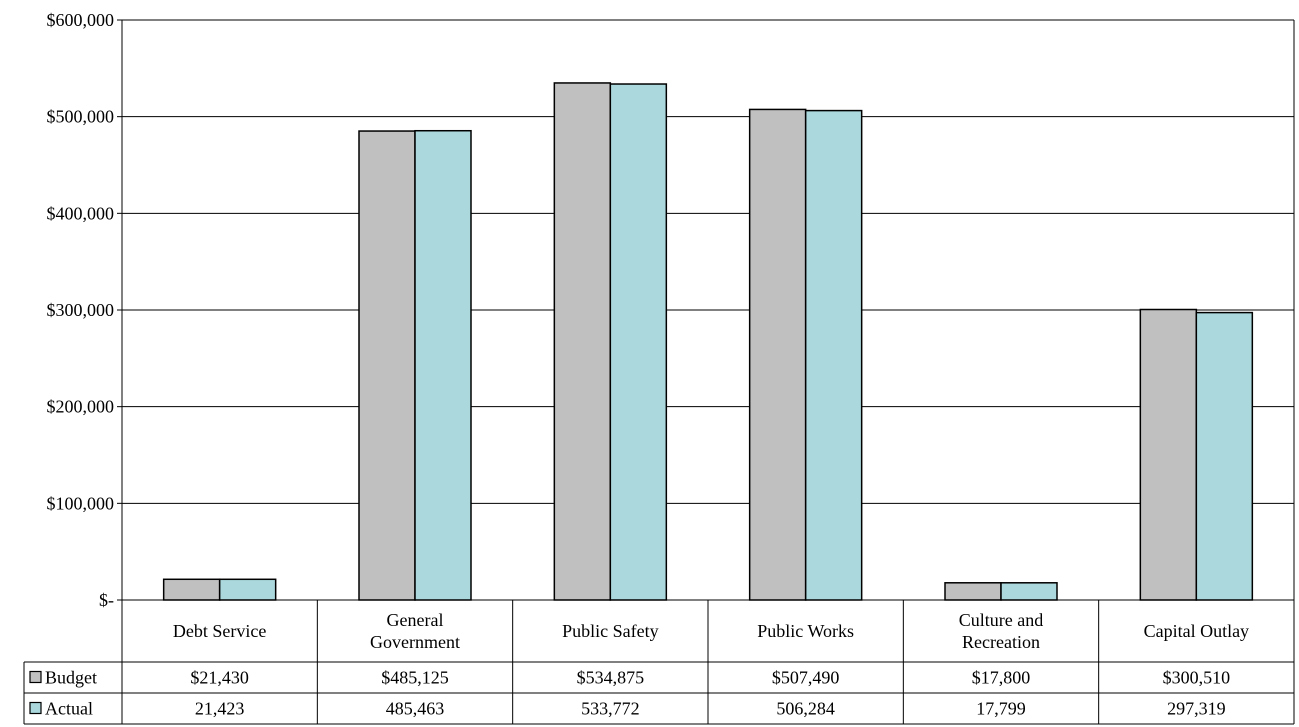  I want to click on category-label: Recreation, so click(1001, 642).